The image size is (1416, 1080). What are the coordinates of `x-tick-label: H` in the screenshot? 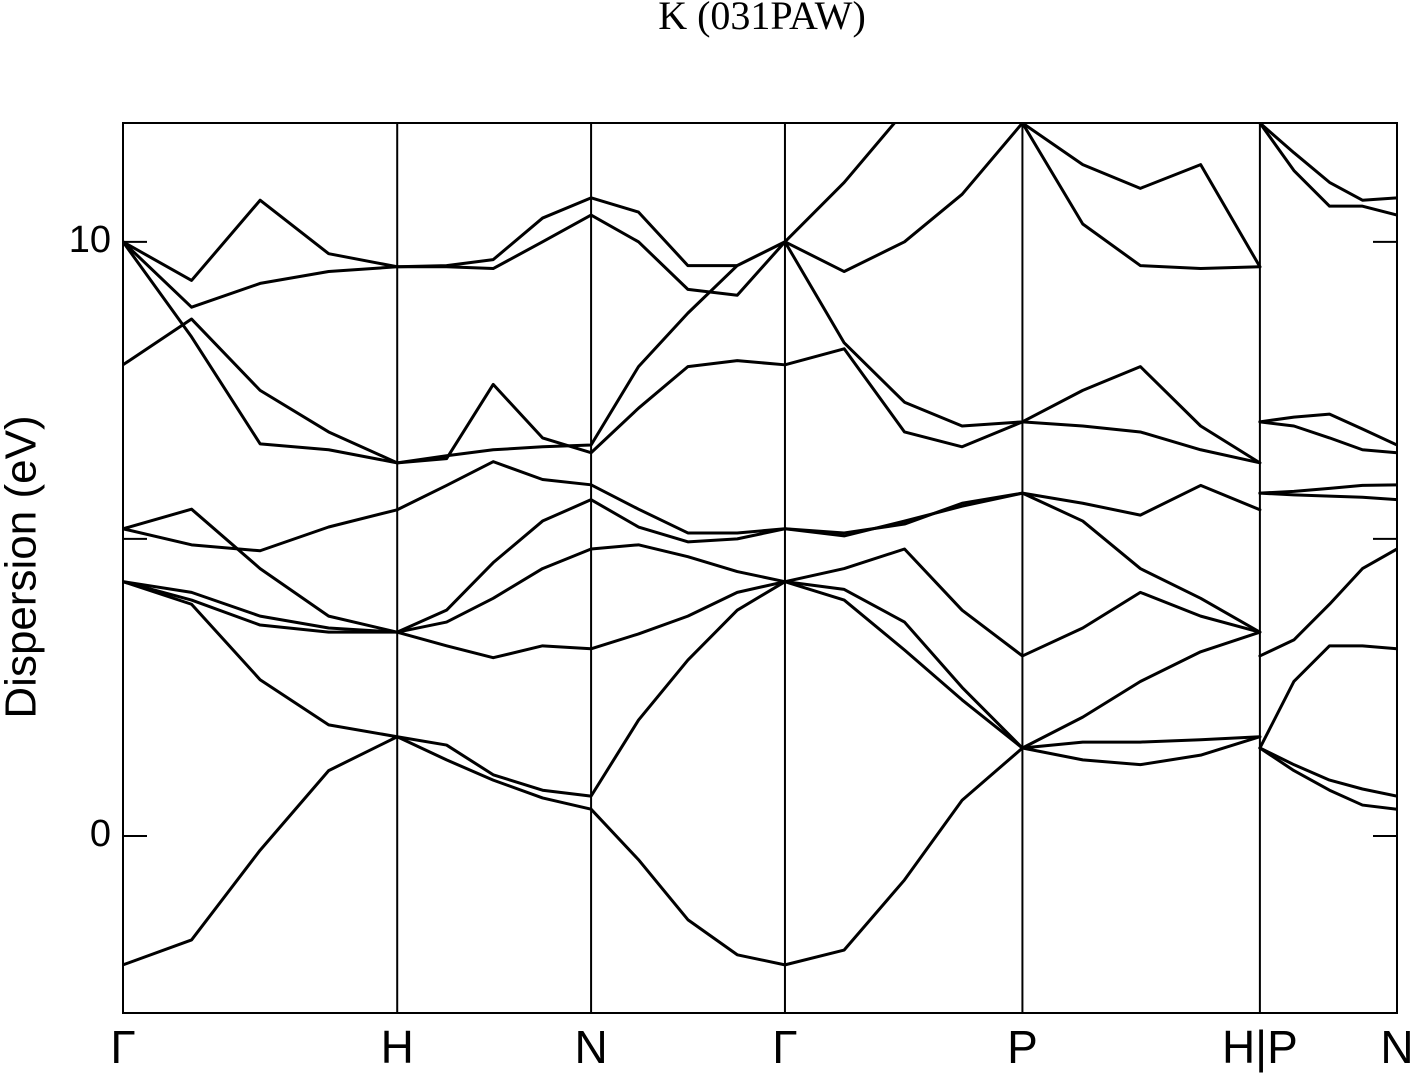 It's located at (397, 1047).